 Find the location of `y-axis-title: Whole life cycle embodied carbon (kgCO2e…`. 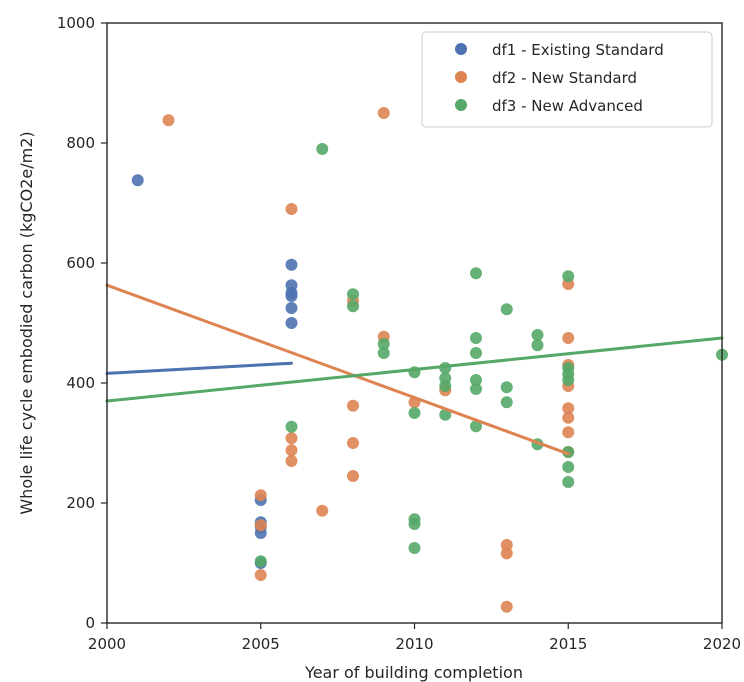

y-axis-title: Whole life cycle embodied carbon (kgCO2e… is located at coordinates (26, 322).